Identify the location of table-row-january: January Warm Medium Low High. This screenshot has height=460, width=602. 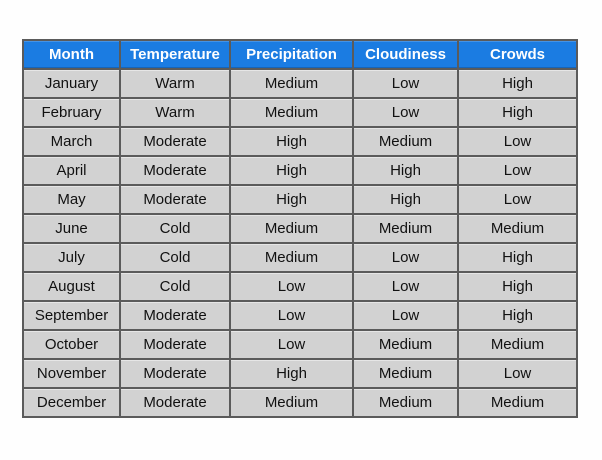
(300, 83).